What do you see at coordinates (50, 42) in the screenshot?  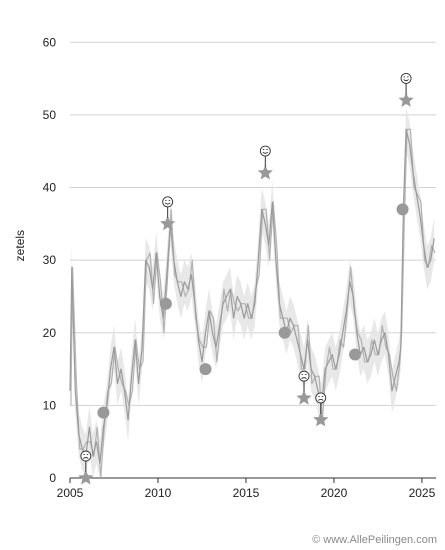 I see `y-tick-label-60: 60` at bounding box center [50, 42].